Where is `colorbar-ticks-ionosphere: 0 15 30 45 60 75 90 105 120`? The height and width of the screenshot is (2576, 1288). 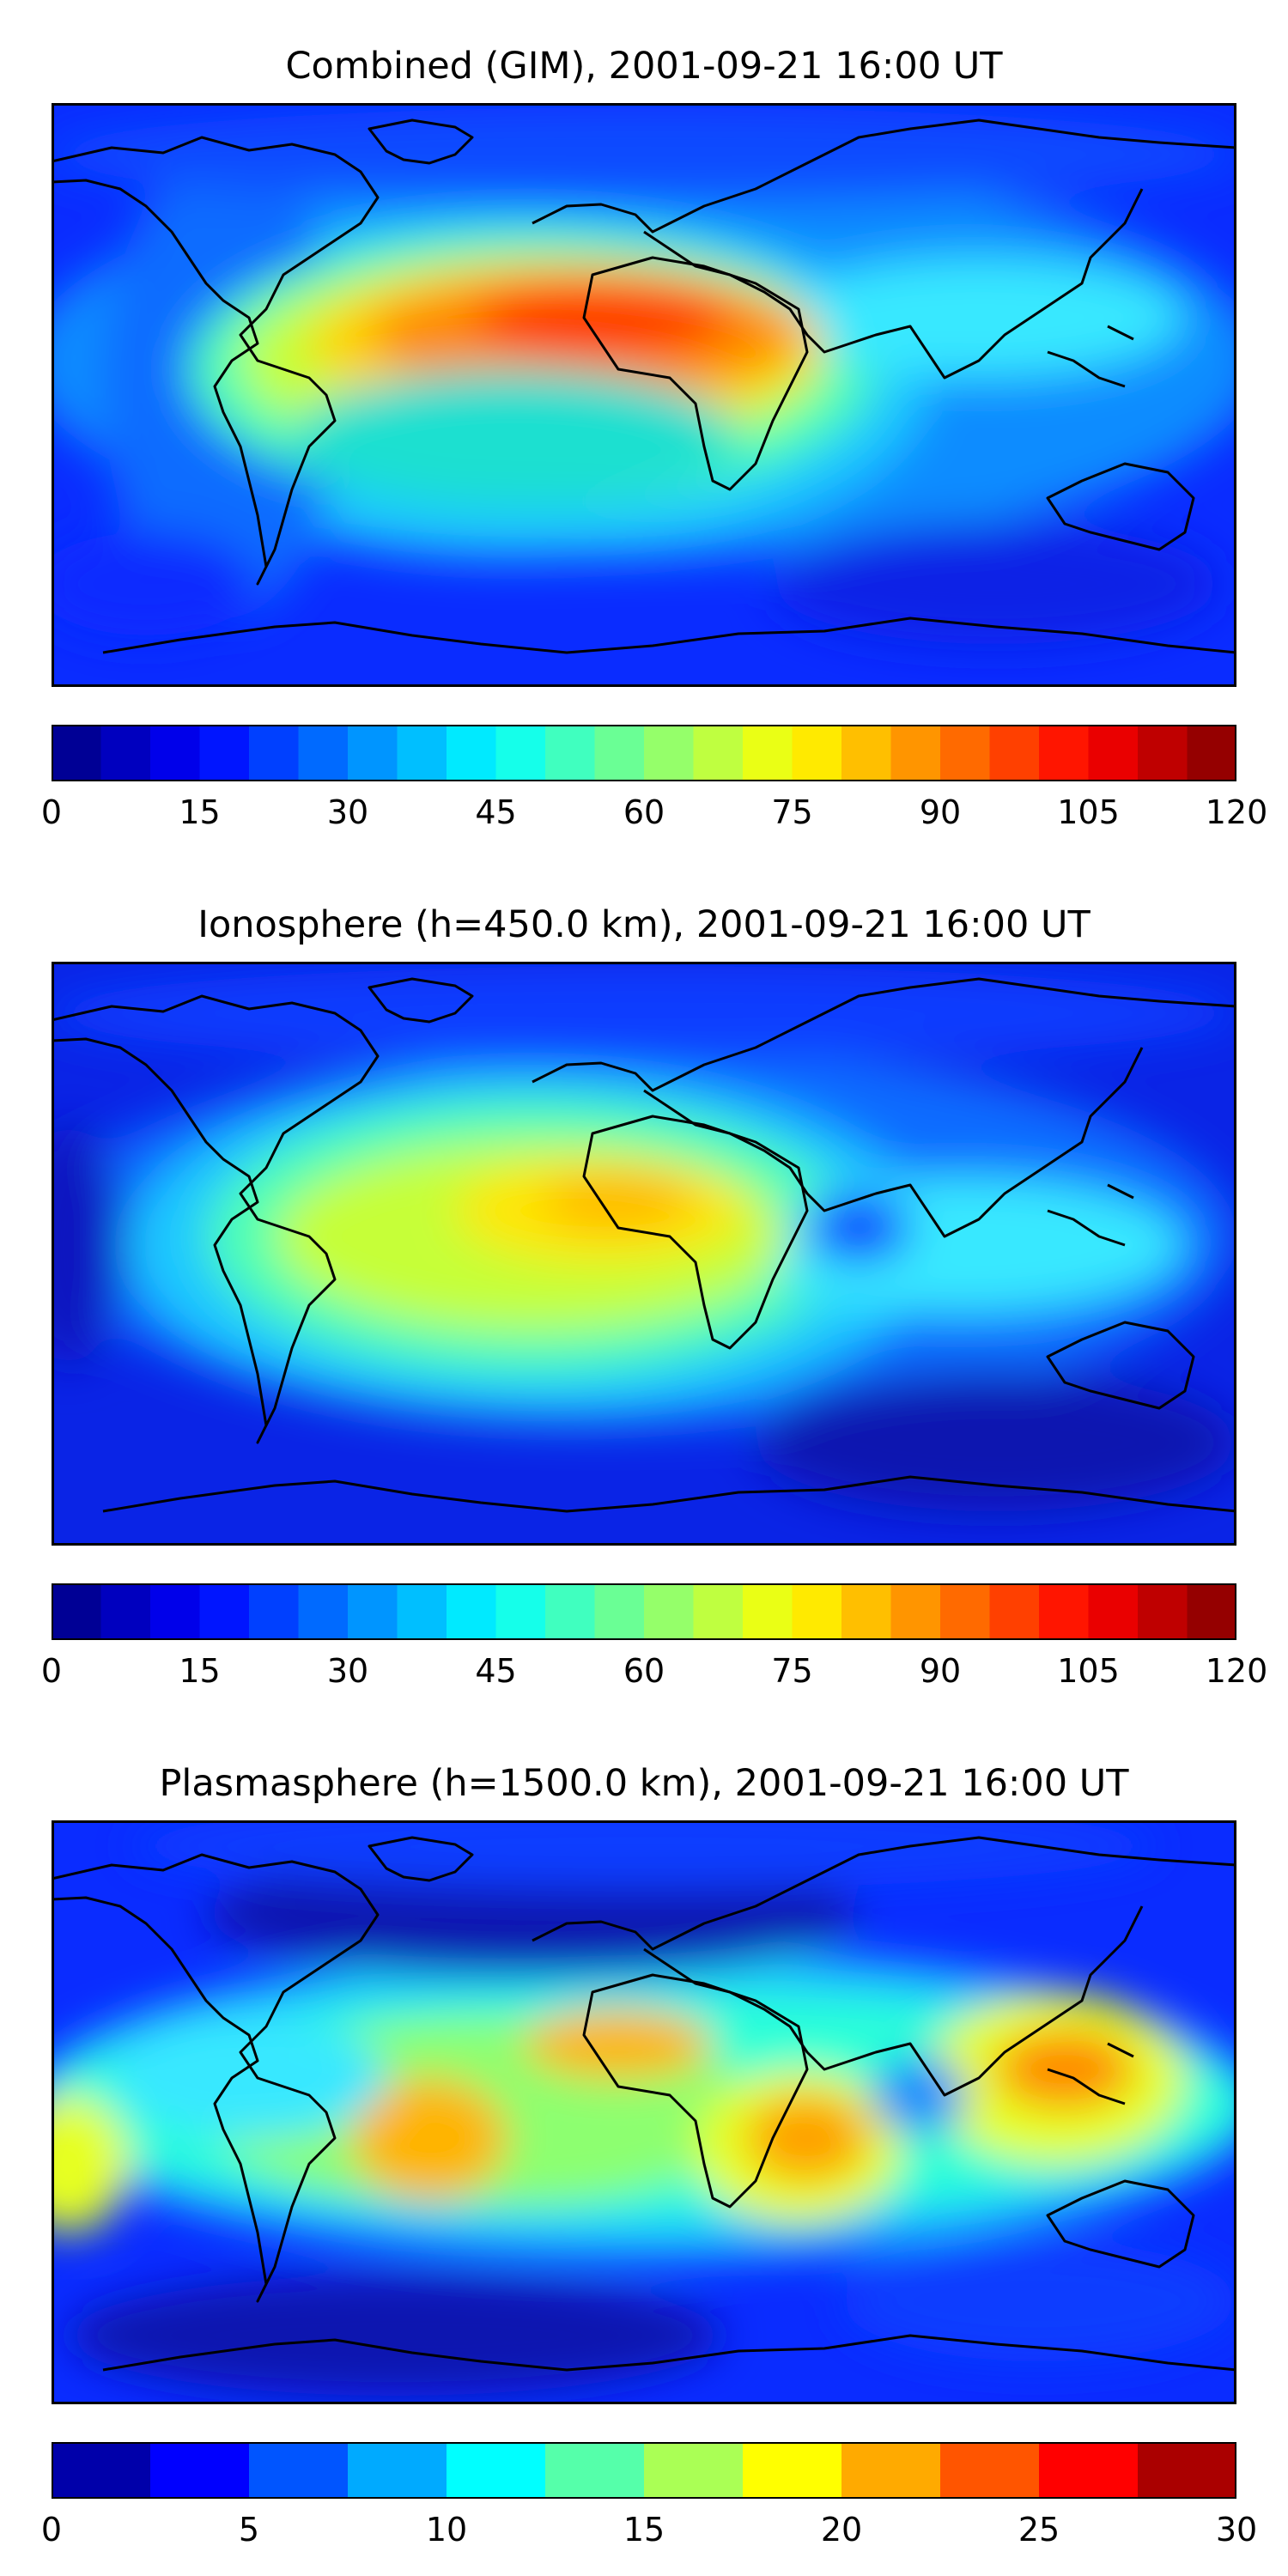
colorbar-ticks-ionosphere: 0 15 30 45 60 75 90 105 120 is located at coordinates (654, 1668).